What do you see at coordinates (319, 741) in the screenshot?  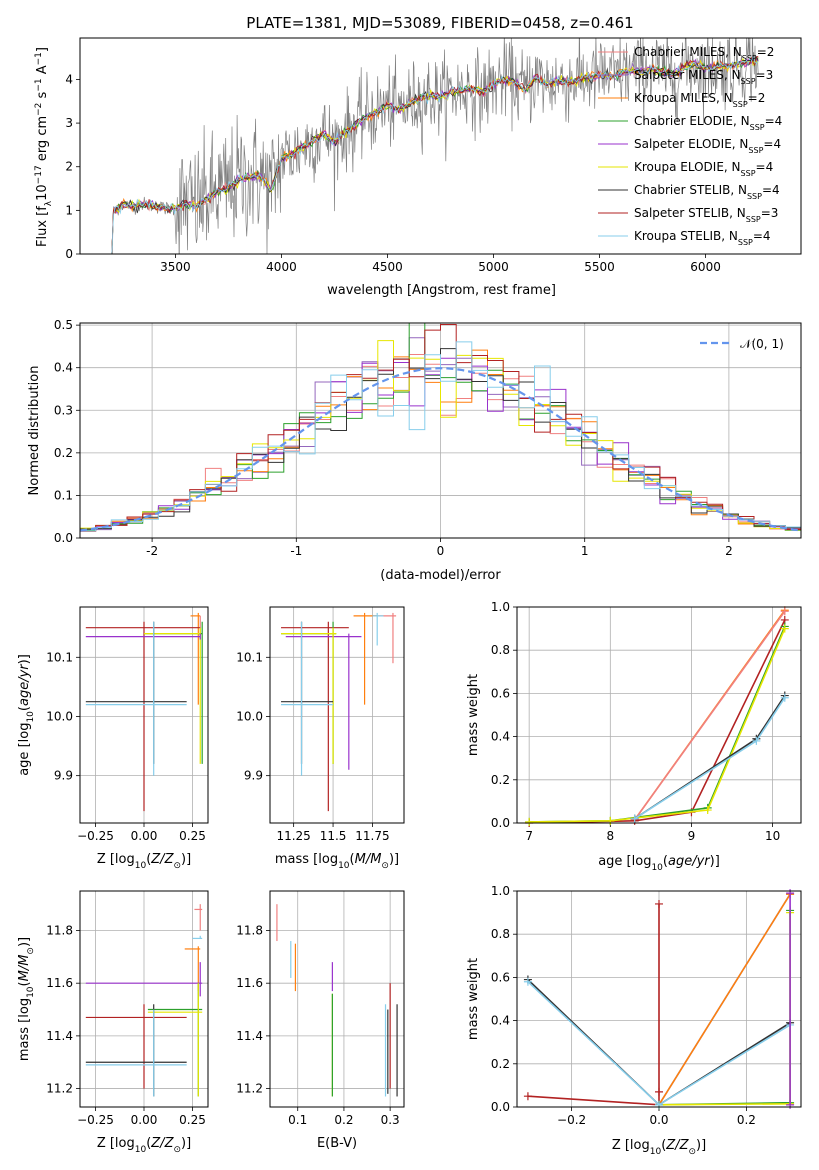 I see `age_vs_mass-axes` at bounding box center [319, 741].